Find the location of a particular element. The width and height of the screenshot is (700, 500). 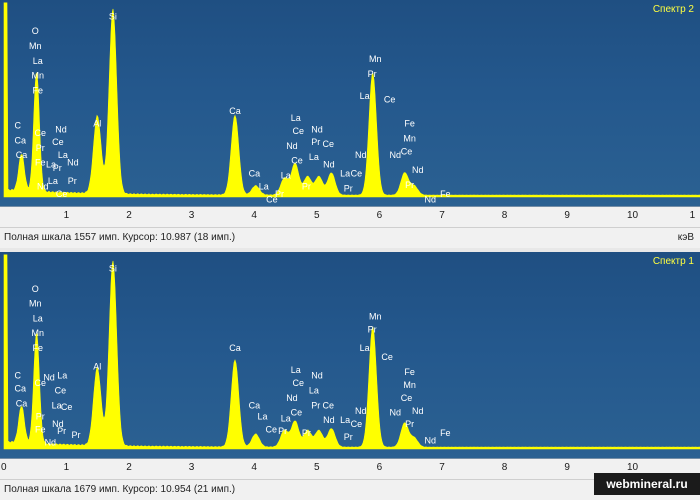

element-label: Si is located at coordinates (113, 16).